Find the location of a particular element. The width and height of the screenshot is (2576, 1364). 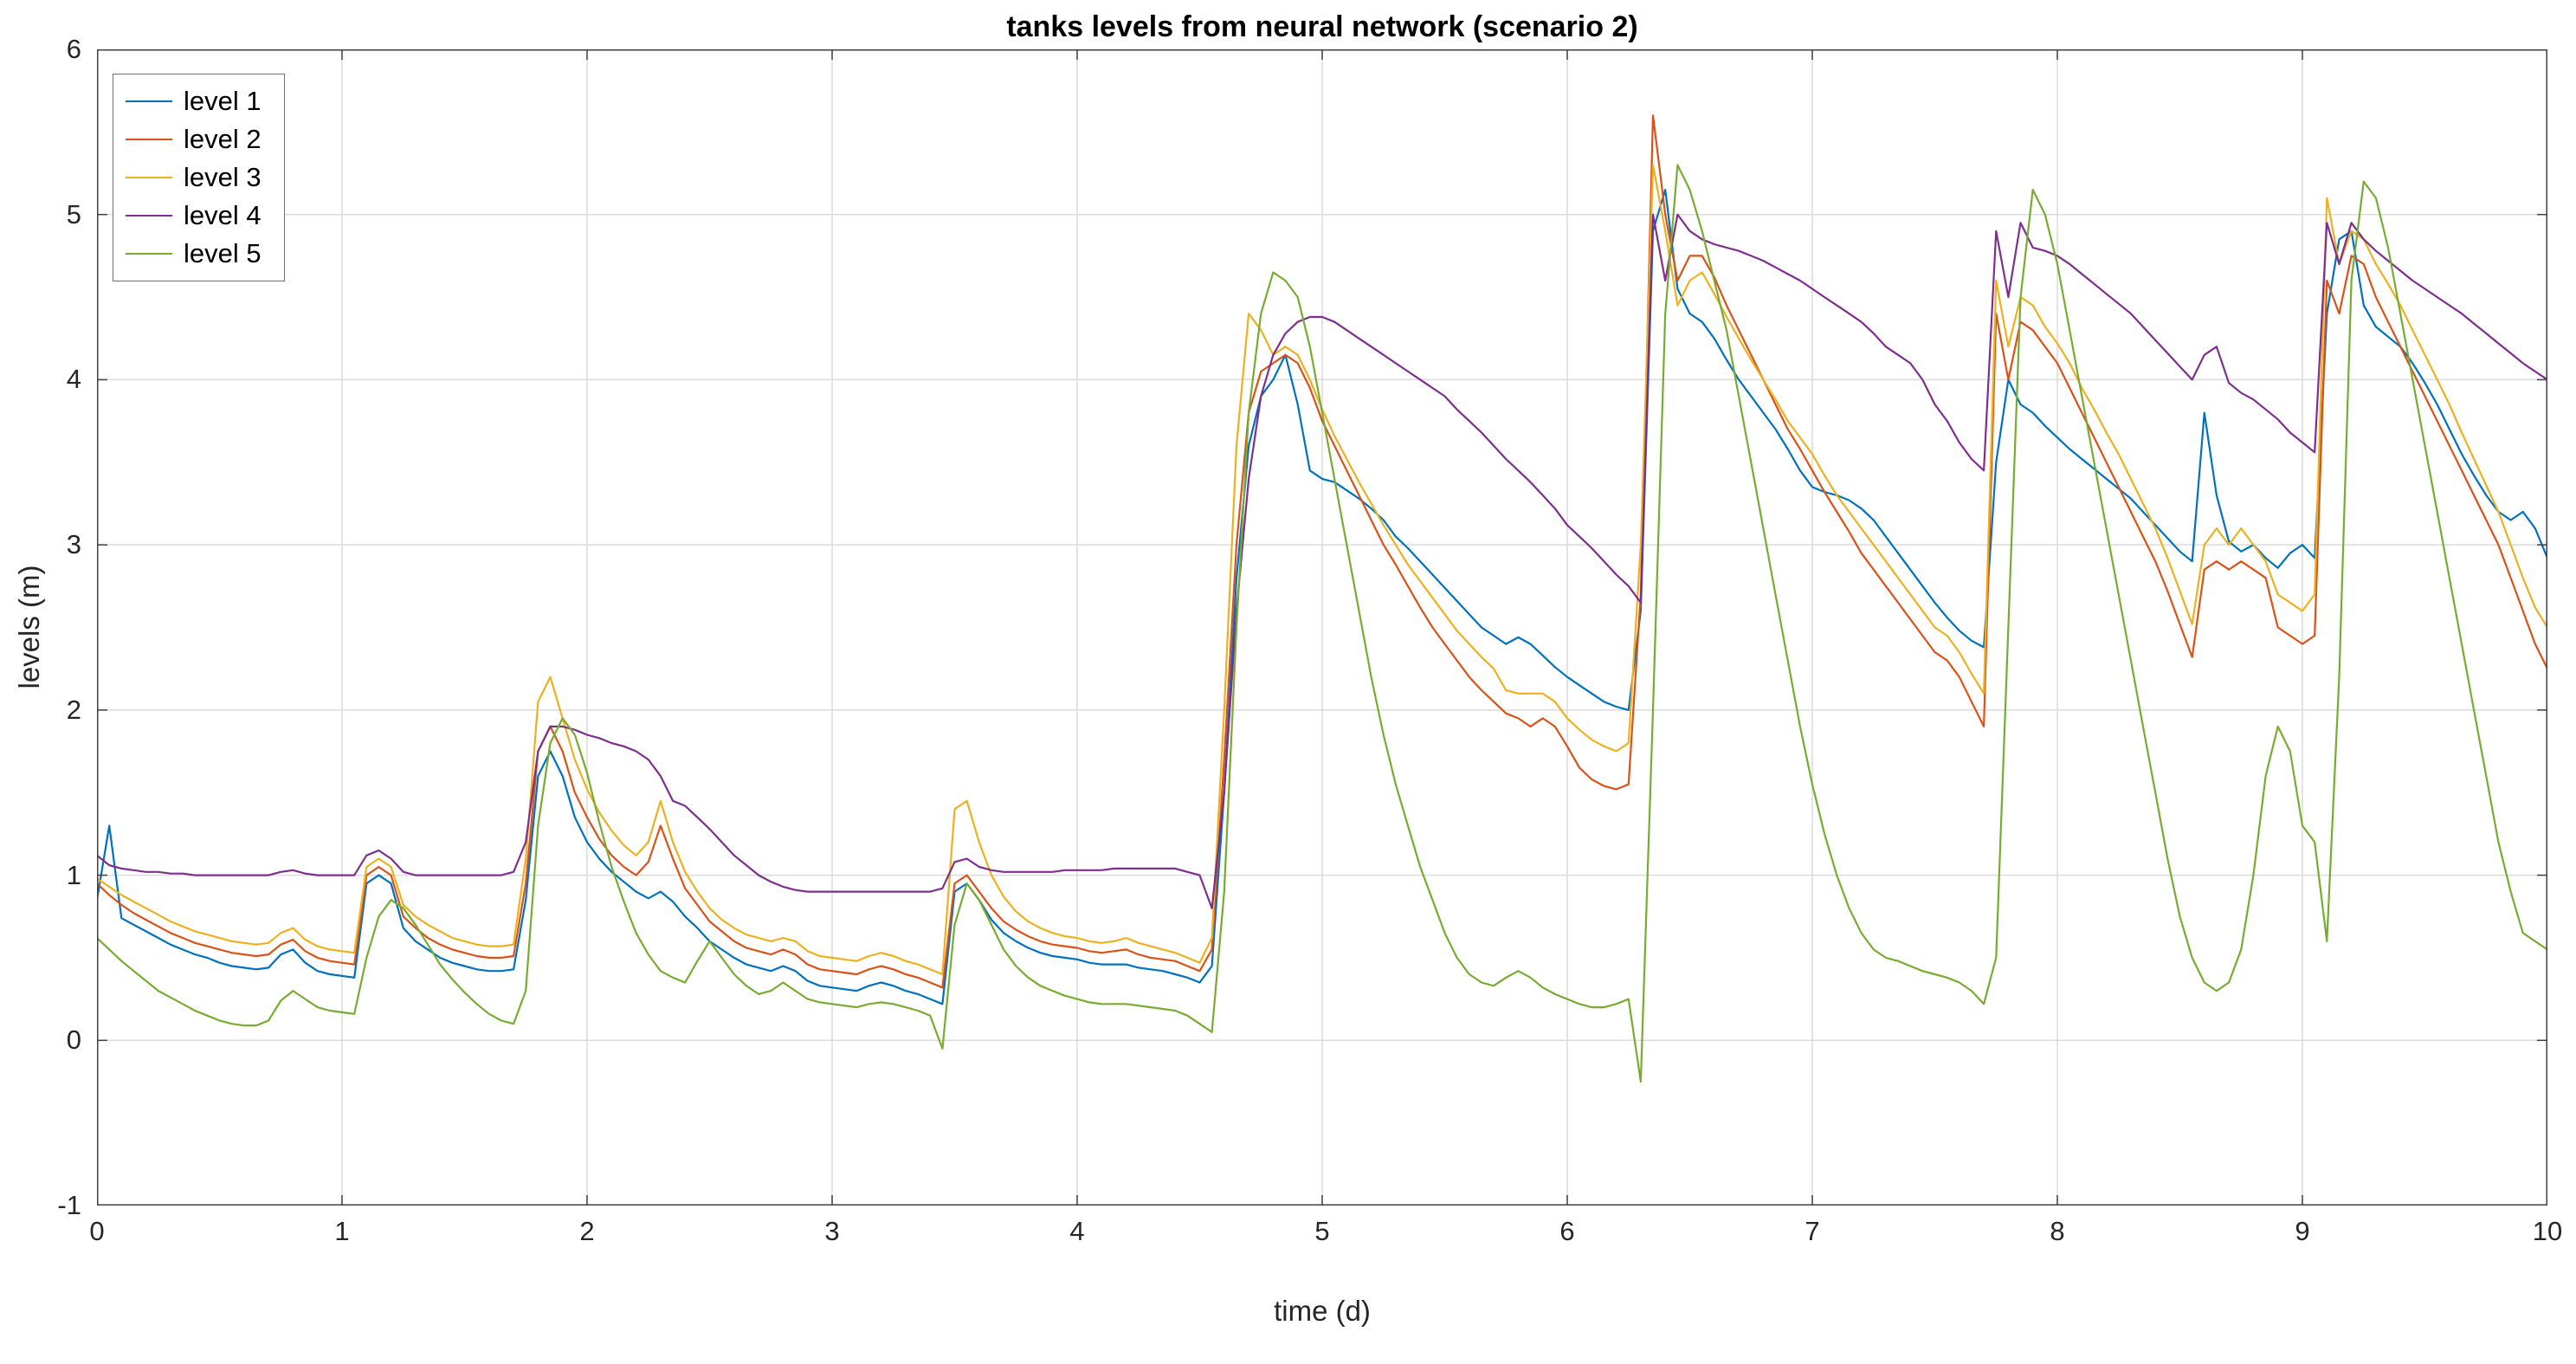

x-tick-label: 6 is located at coordinates (1567, 1231).